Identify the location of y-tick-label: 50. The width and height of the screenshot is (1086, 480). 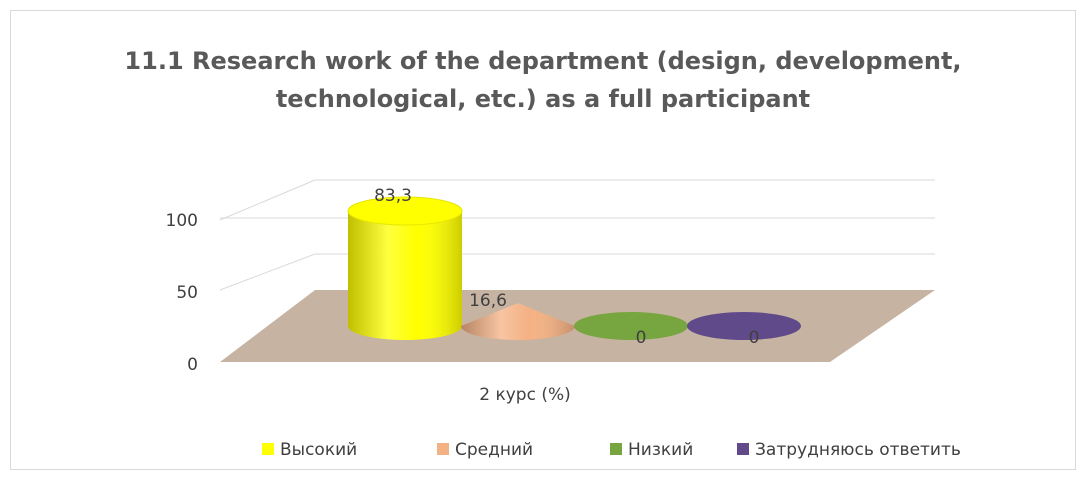
(187, 293).